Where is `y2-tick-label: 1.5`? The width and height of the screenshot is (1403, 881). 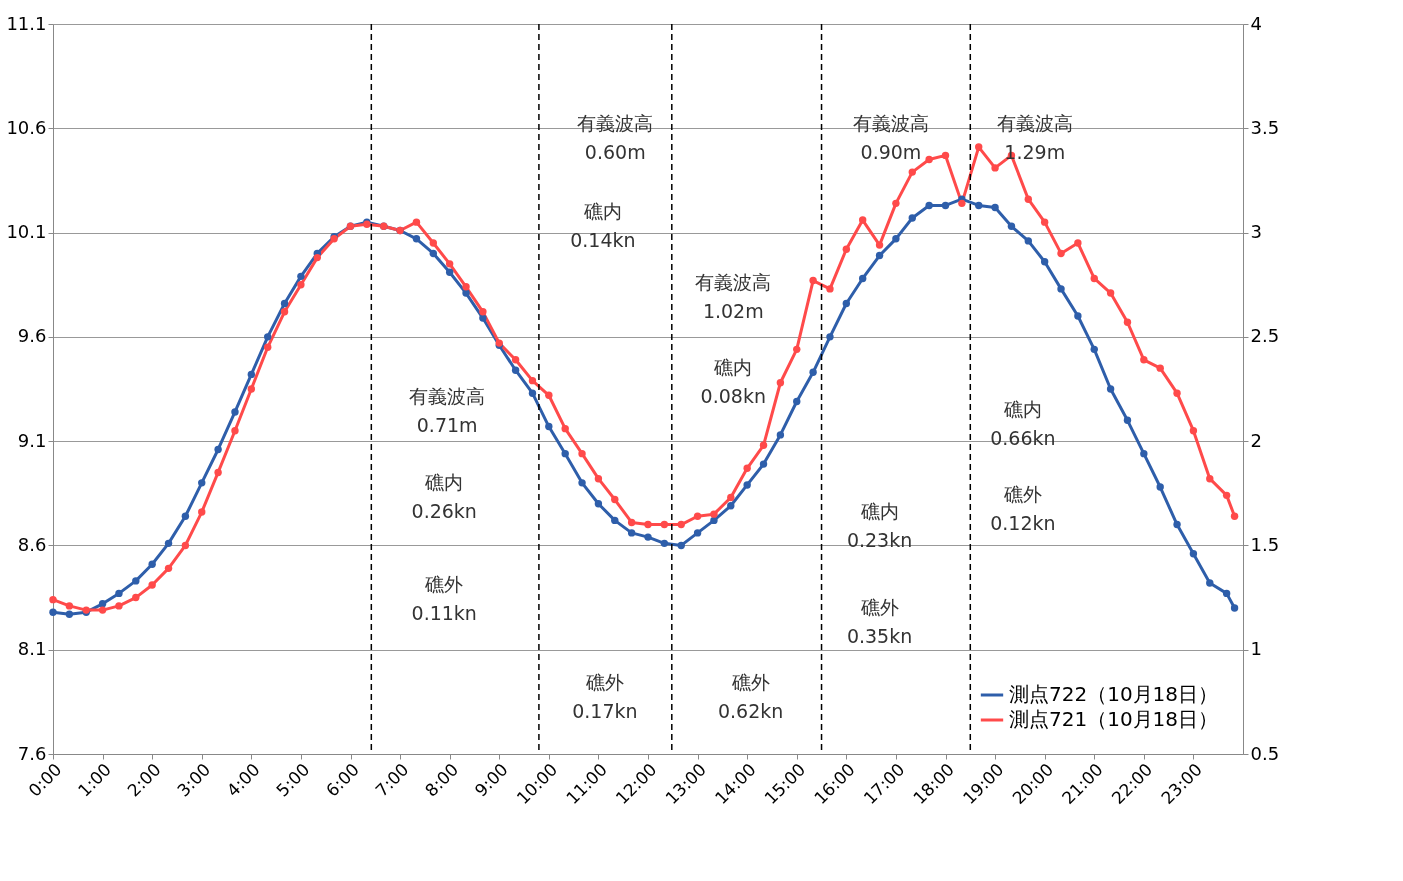
y2-tick-label: 1.5 is located at coordinates (1265, 544).